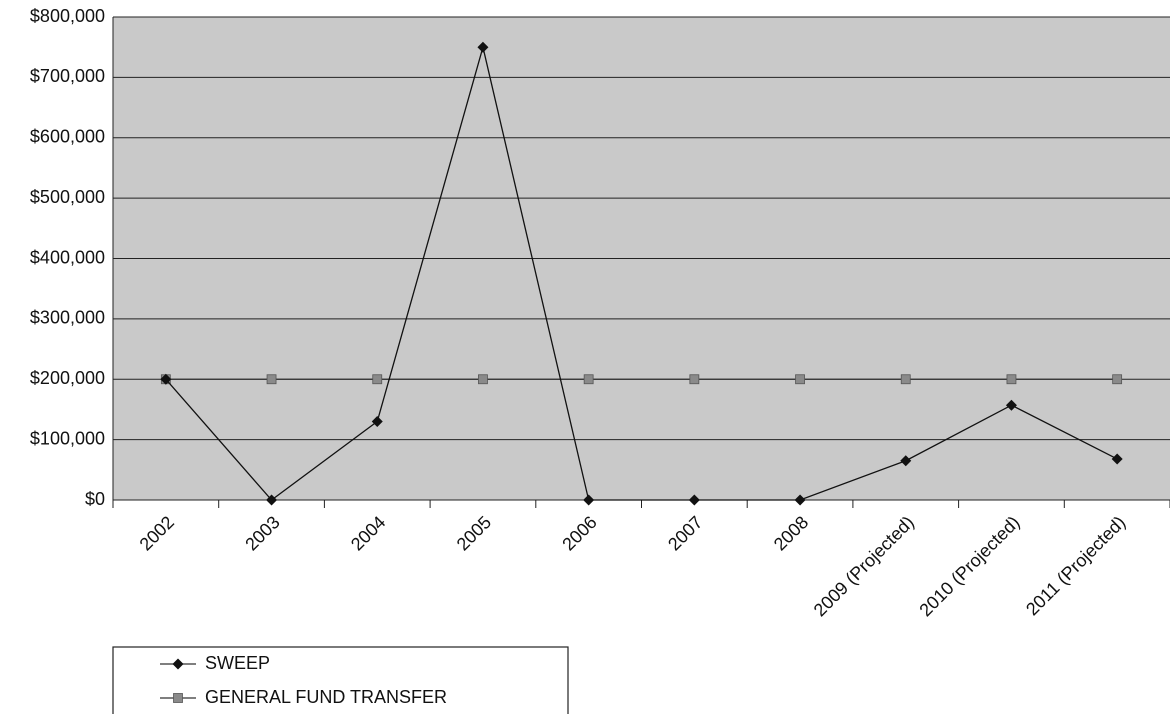  What do you see at coordinates (685, 533) in the screenshot?
I see `x-tick-label: 2007` at bounding box center [685, 533].